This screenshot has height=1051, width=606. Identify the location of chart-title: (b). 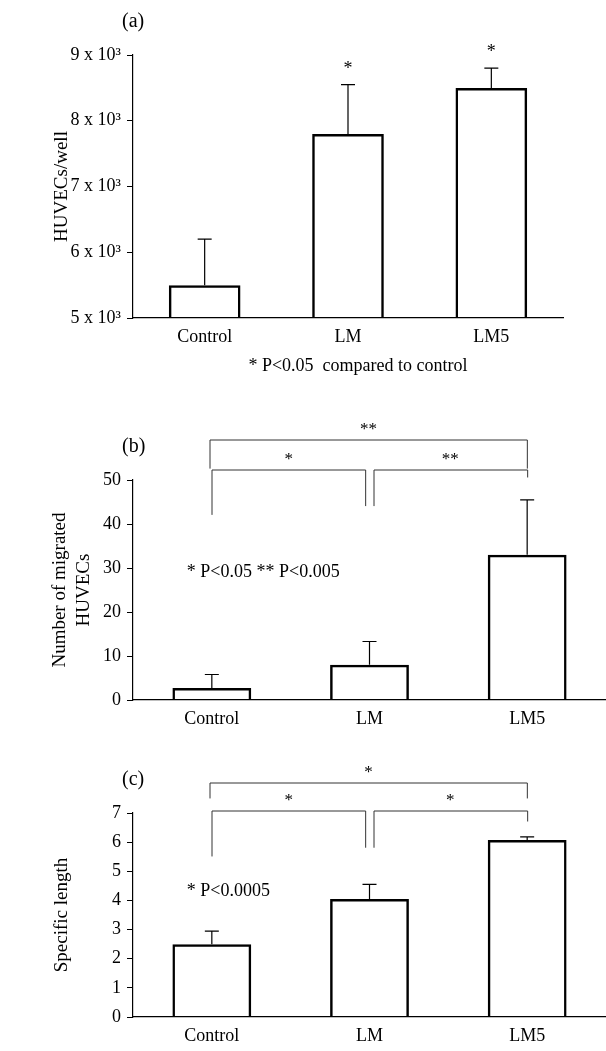
(134, 445).